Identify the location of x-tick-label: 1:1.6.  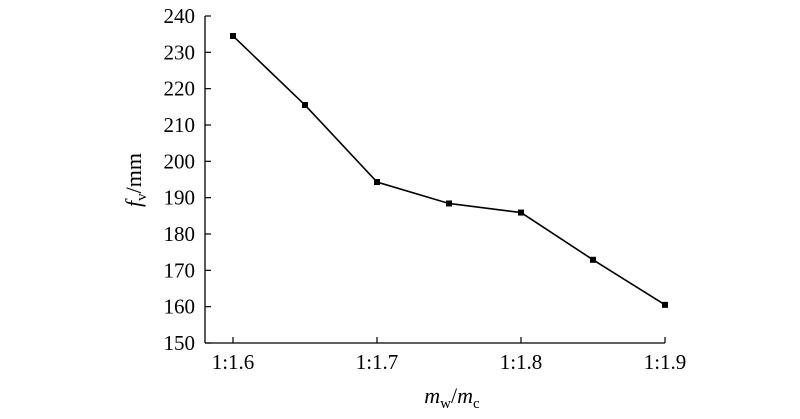
(233, 362).